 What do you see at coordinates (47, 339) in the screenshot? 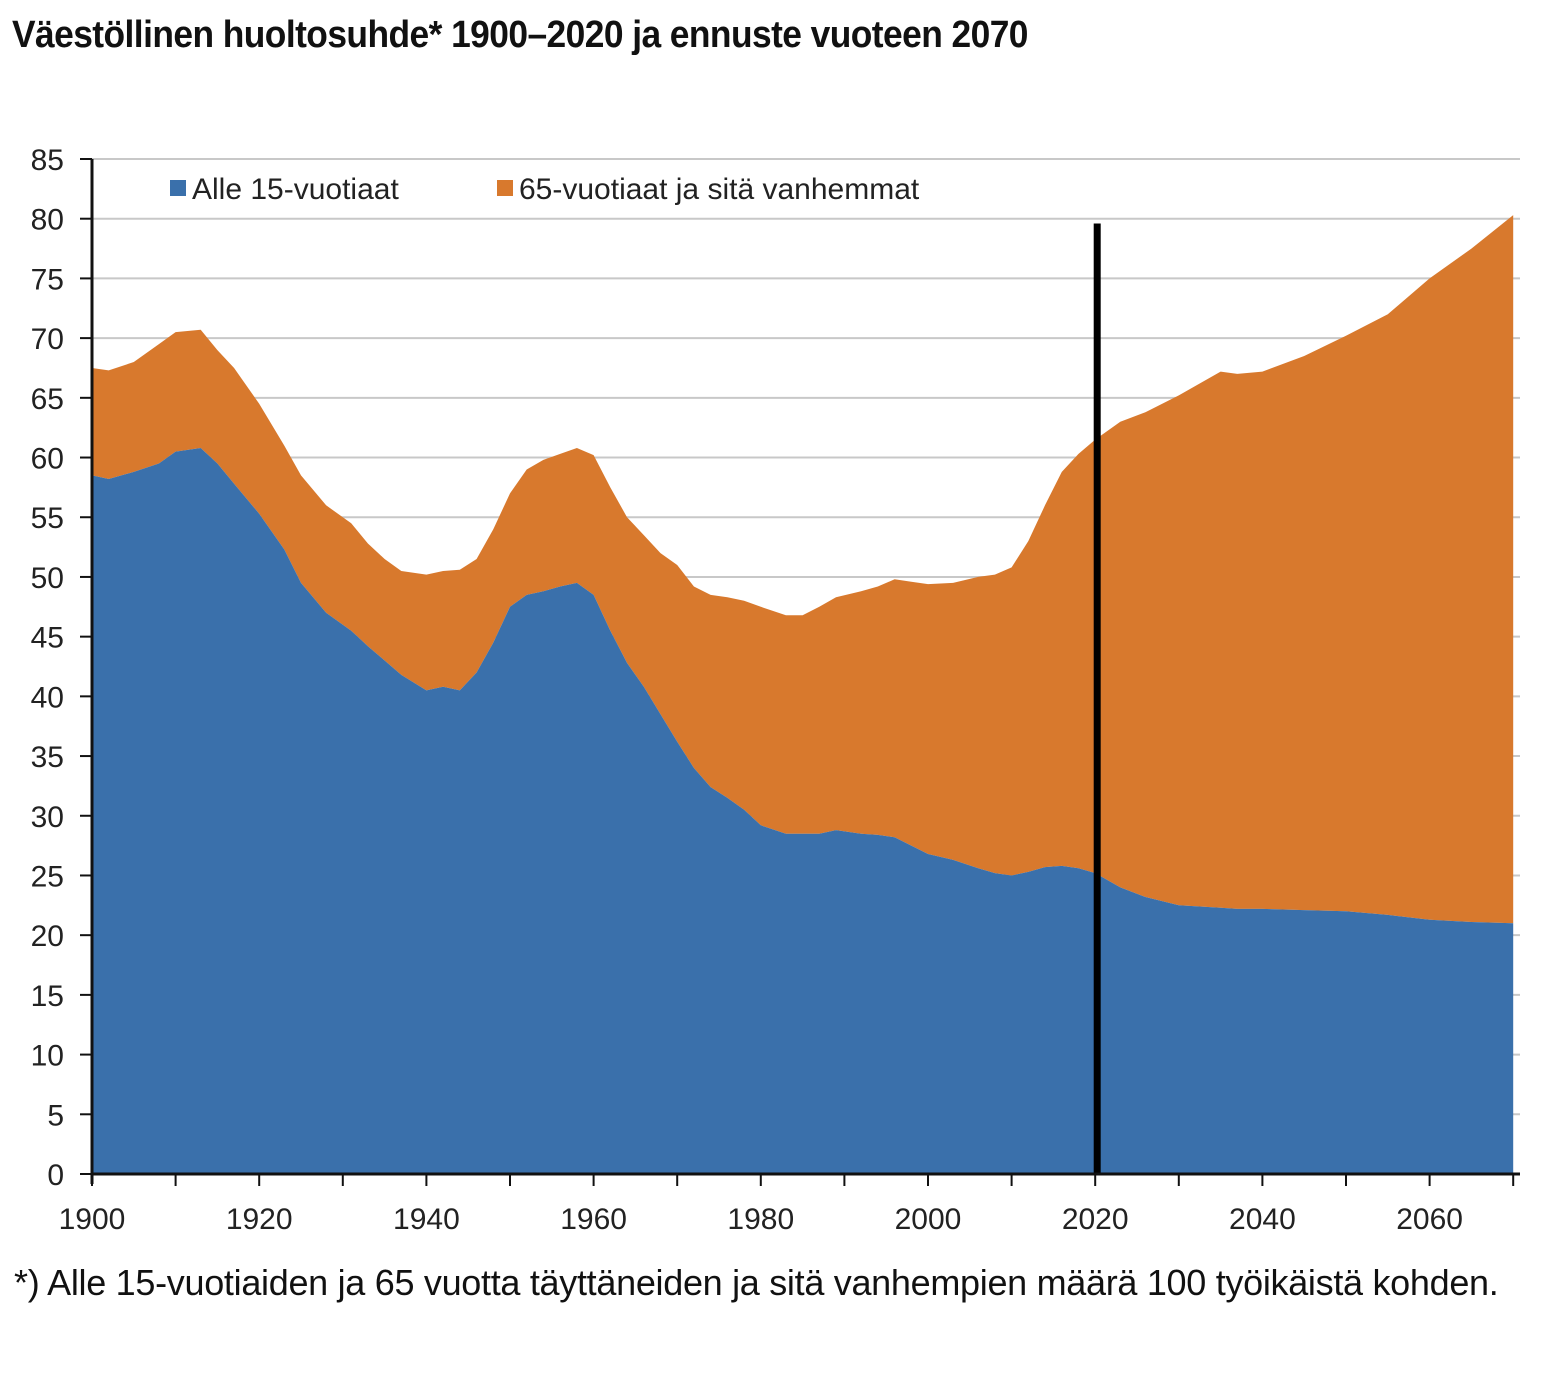
I see `y-tick-label: 70` at bounding box center [47, 339].